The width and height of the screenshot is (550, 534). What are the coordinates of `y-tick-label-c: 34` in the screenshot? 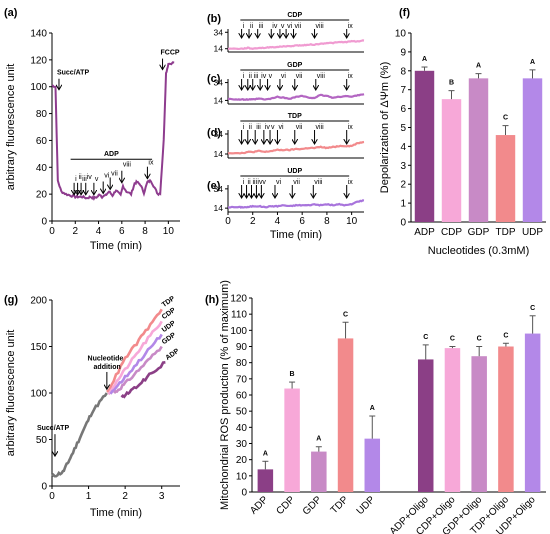 It's located at (219, 83).